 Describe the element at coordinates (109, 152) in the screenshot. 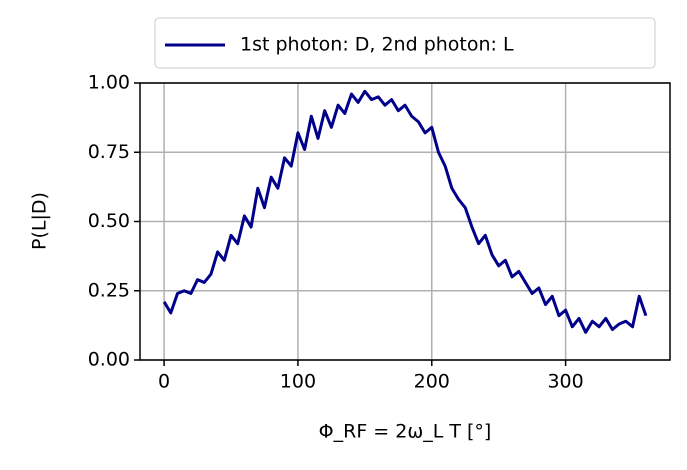

I see `y-tick-label: 0.75` at that location.